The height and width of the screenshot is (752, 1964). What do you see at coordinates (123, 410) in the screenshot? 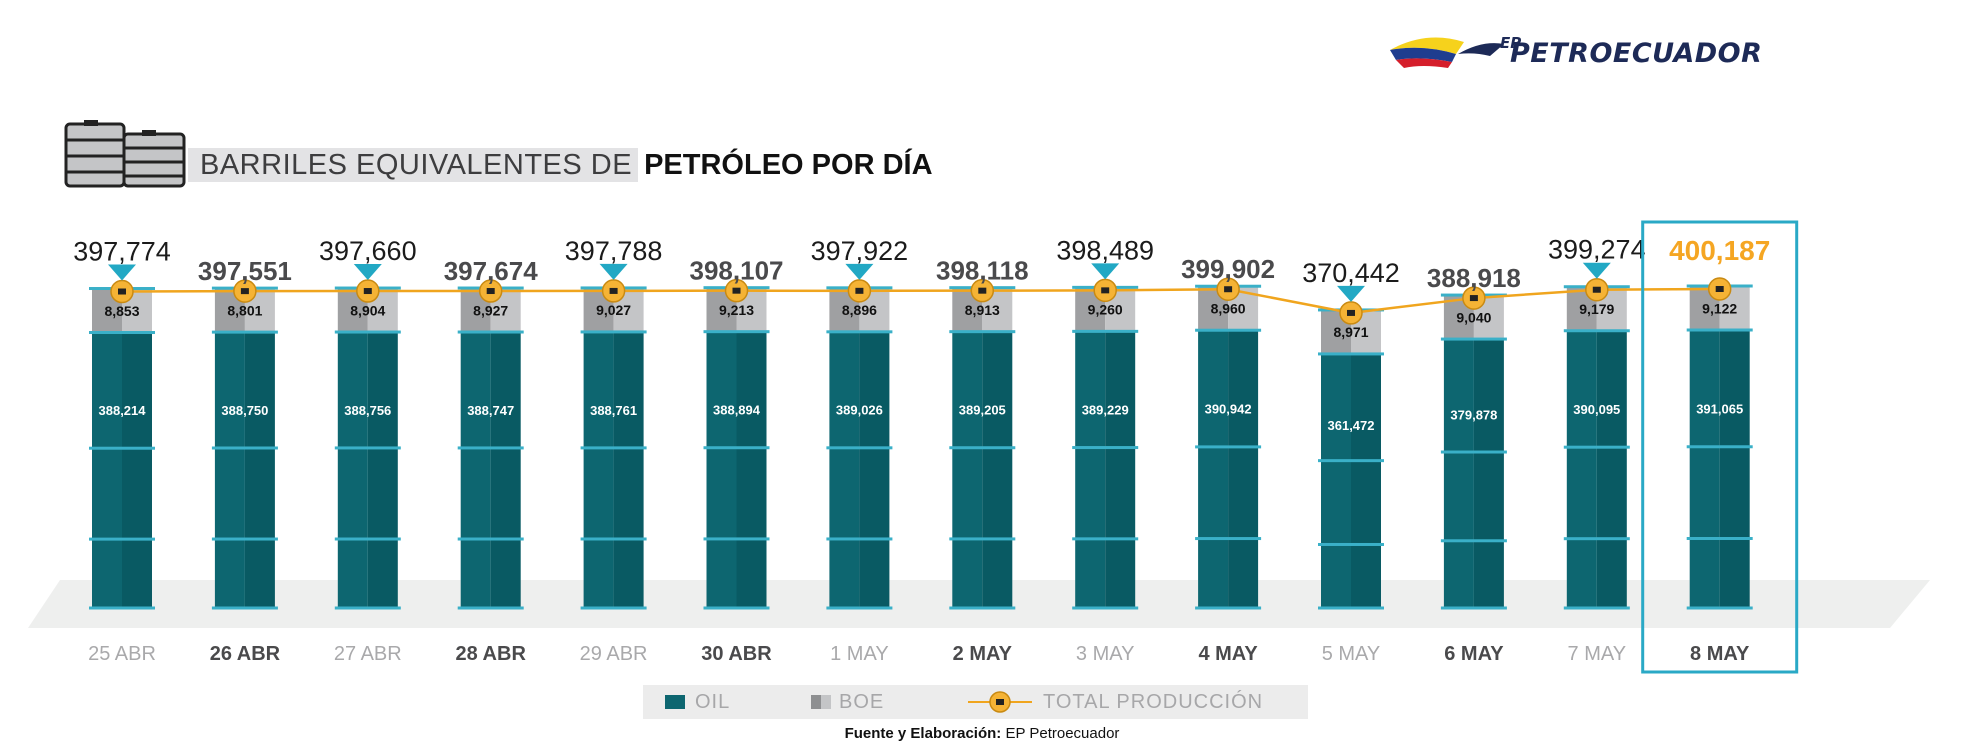
I see `oil-value-label: 388,214` at bounding box center [123, 410].